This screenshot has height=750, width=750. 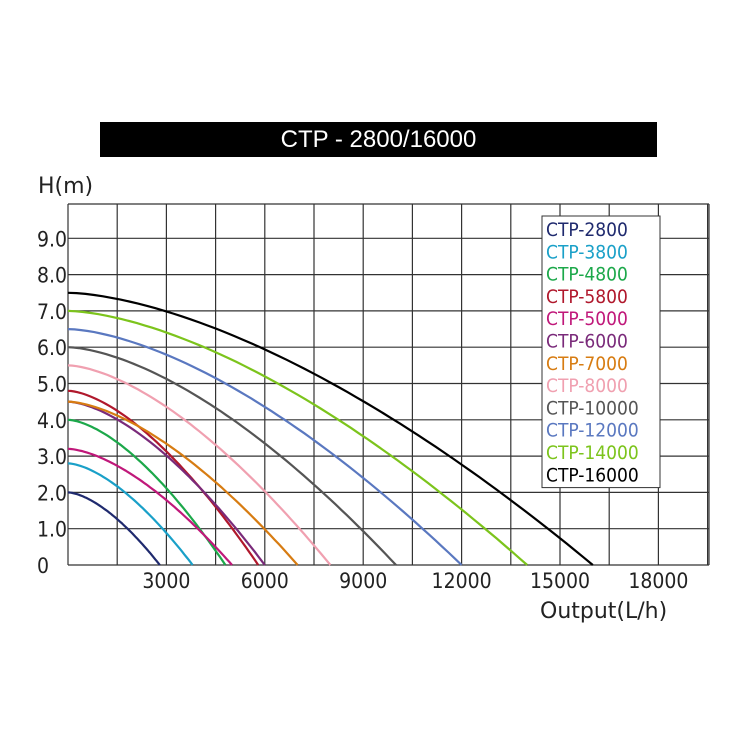 I want to click on legend-entry: CTP-4800, so click(x=587, y=275).